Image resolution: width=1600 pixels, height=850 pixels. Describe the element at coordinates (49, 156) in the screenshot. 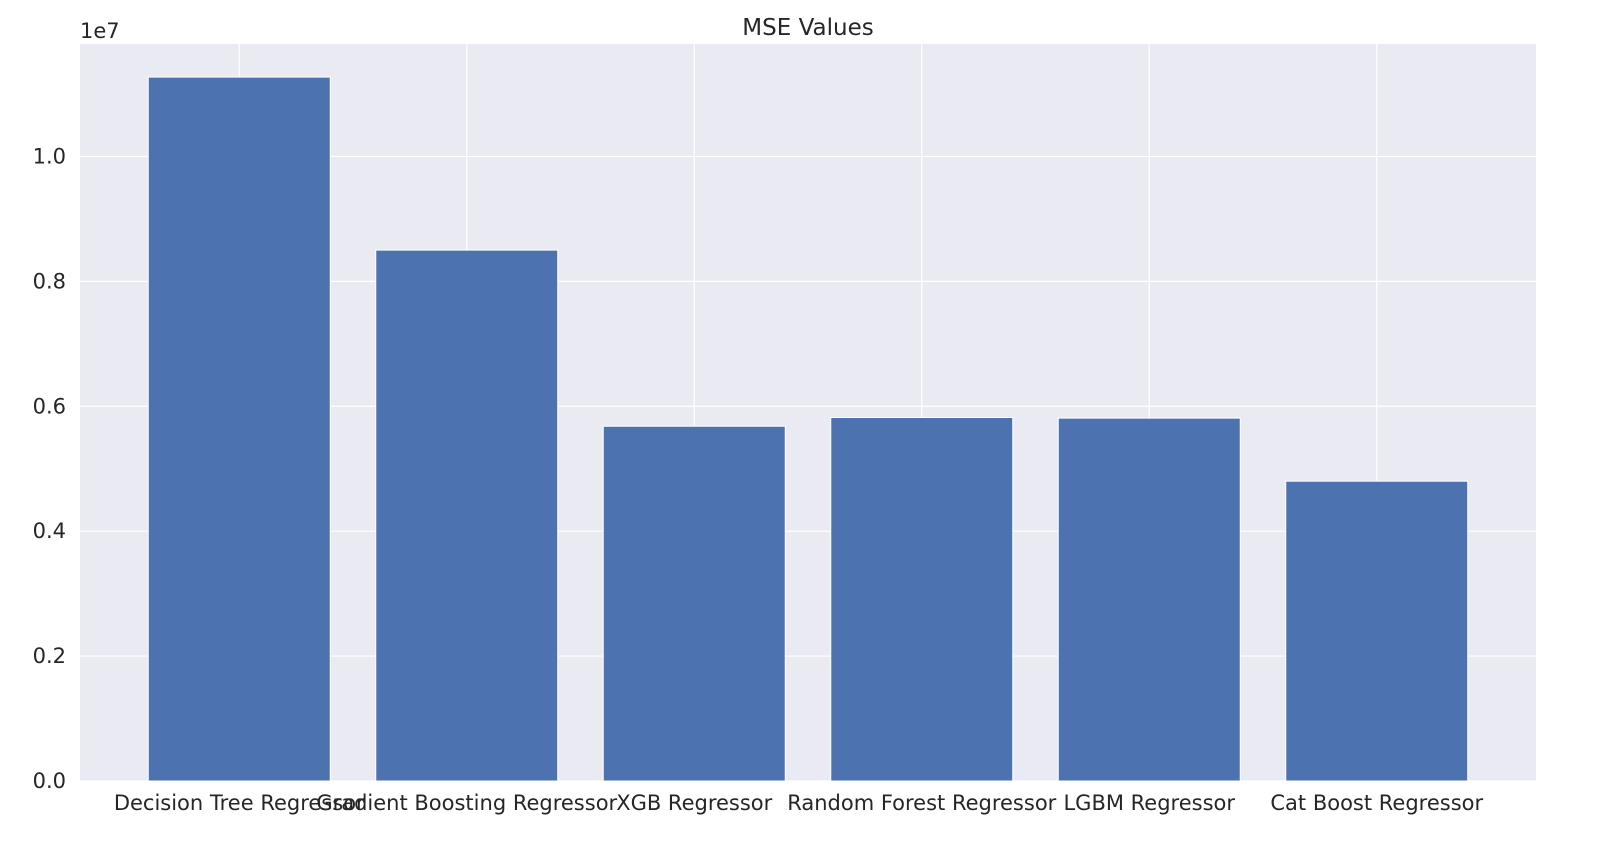

I see `y-tick-label: 1.0` at that location.